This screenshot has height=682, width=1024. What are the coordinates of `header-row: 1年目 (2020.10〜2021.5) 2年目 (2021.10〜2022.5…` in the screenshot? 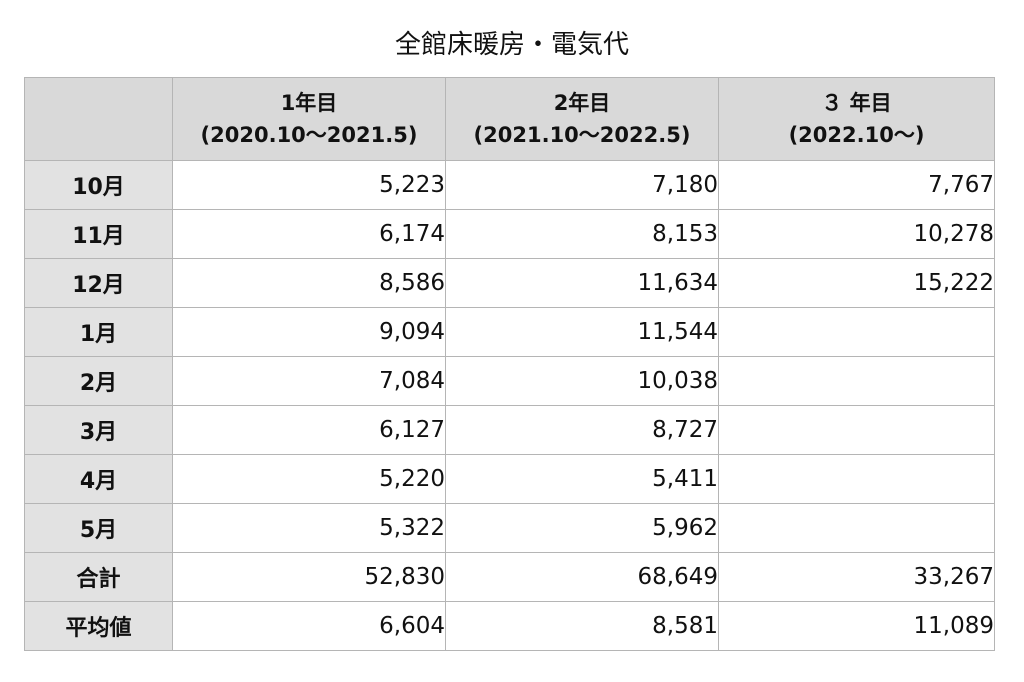 It's located at (509, 119).